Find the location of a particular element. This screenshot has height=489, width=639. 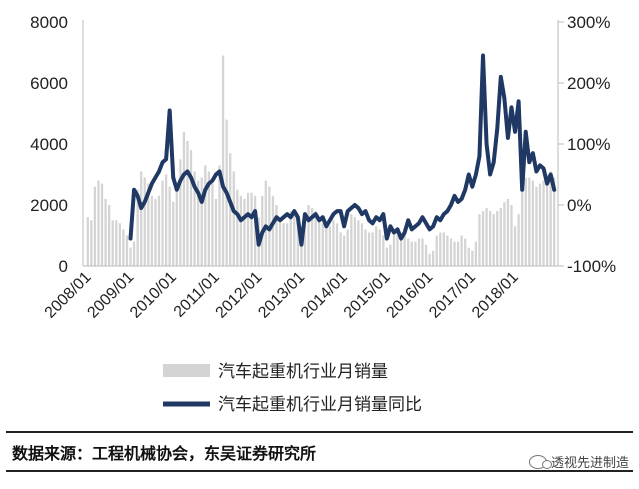

watermark: 透视先进制造 is located at coordinates (578, 461).